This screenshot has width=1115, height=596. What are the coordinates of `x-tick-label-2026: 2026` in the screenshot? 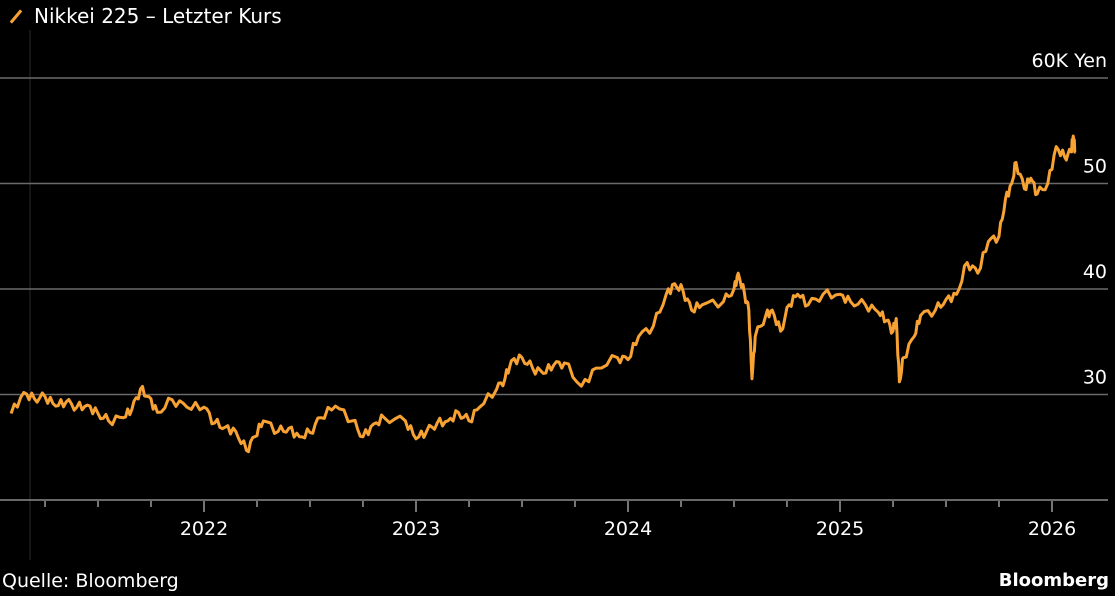 It's located at (1052, 529).